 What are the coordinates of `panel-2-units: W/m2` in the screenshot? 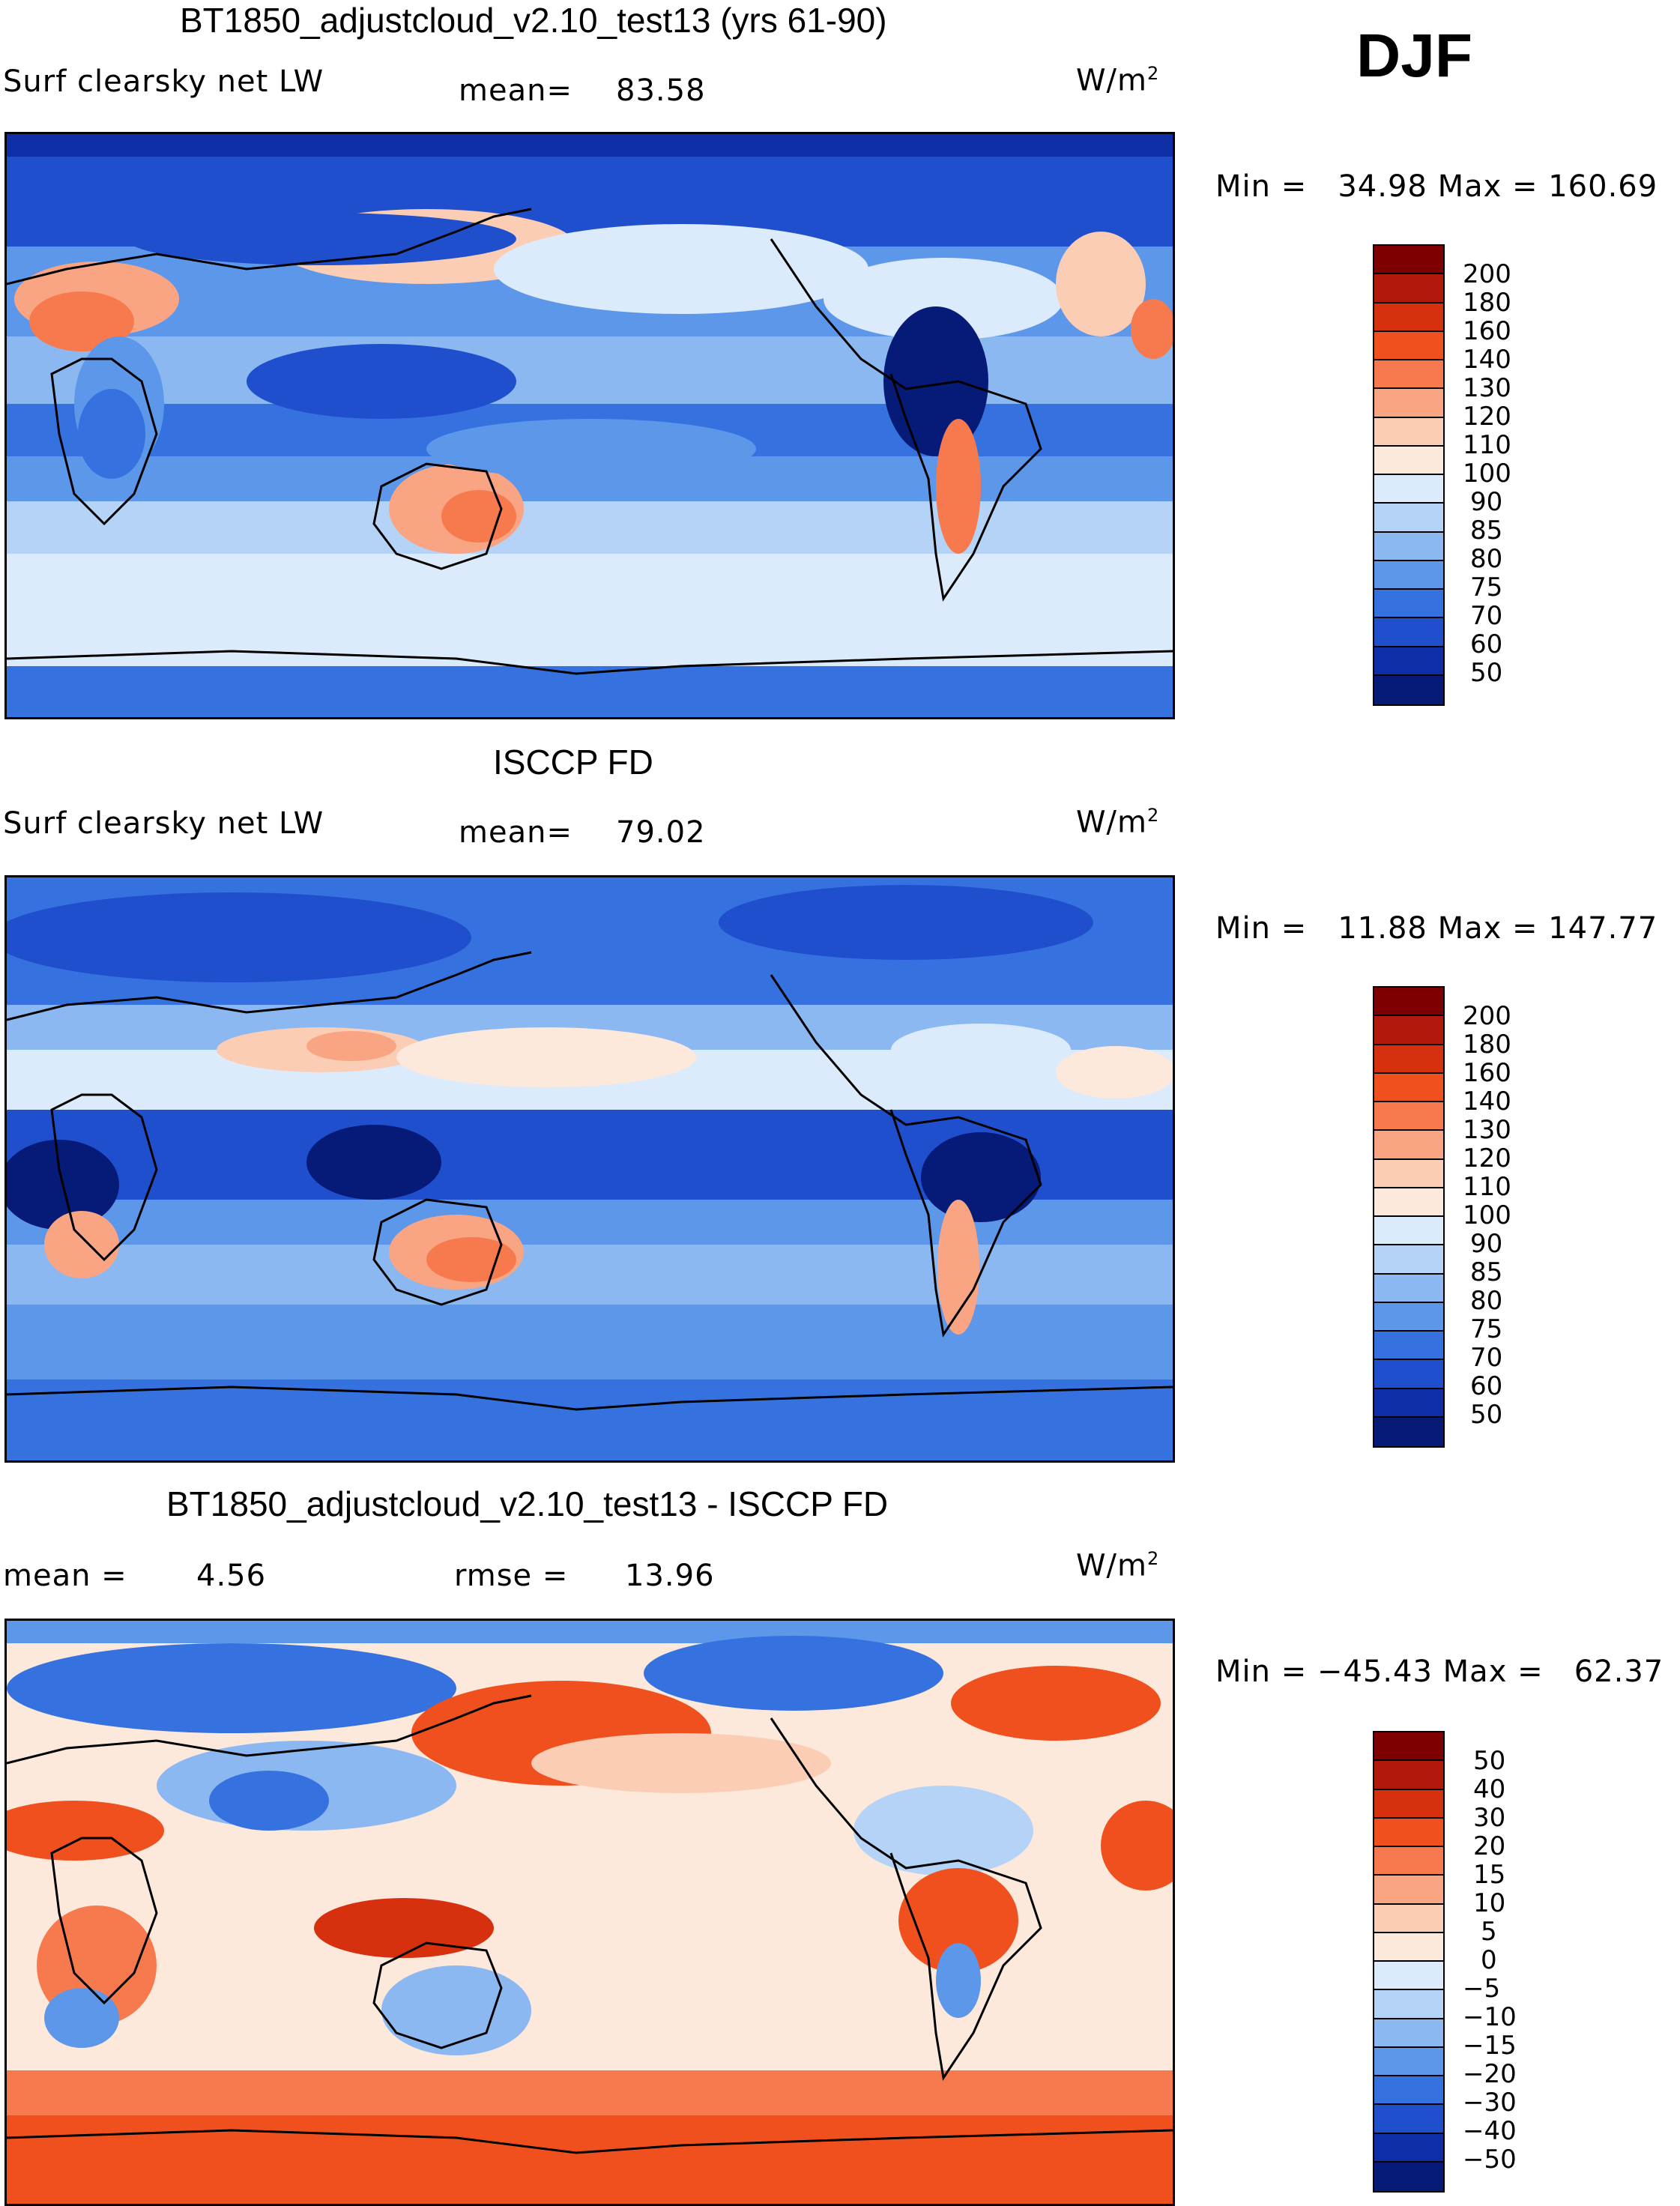 It's located at (1118, 822).